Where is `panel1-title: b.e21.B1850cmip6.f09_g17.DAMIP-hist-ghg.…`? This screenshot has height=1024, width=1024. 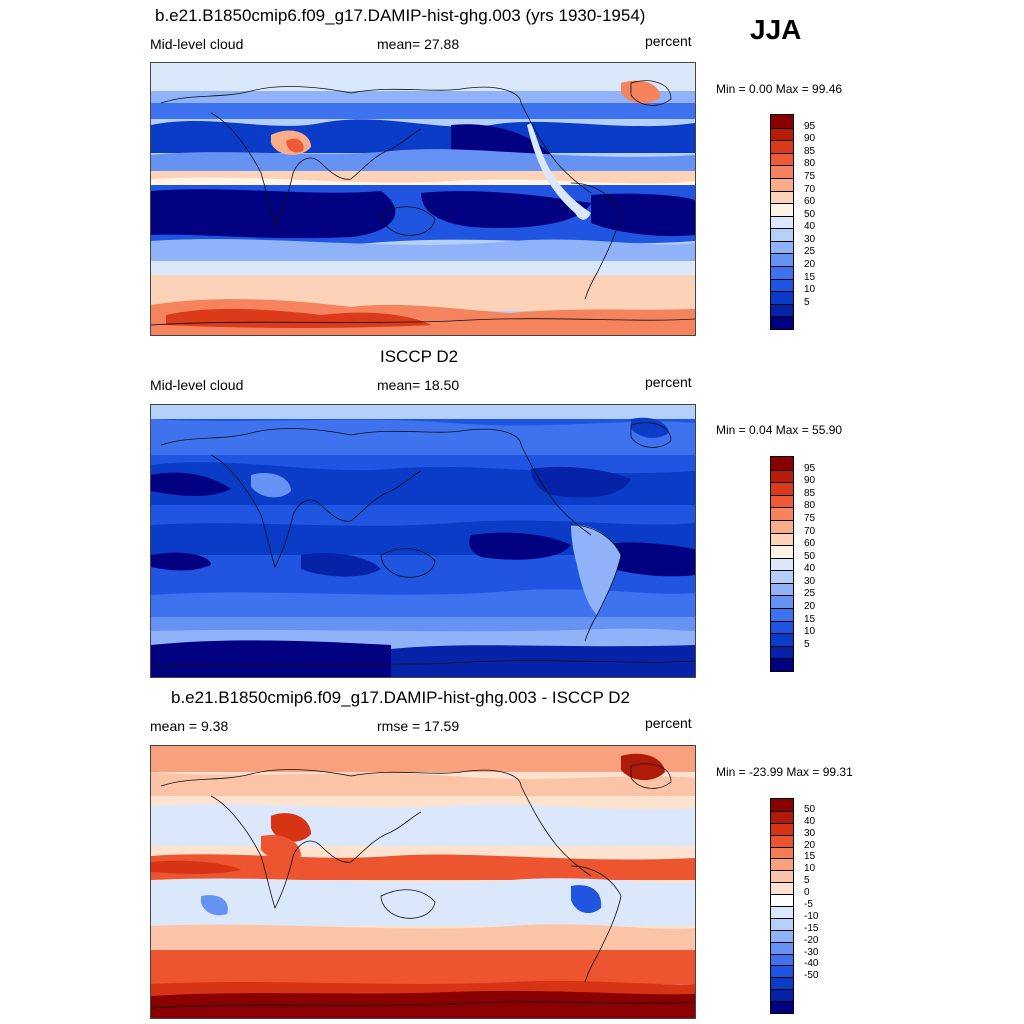
panel1-title: b.e21.B1850cmip6.f09_g17.DAMIP-hist-ghg.… is located at coordinates (400, 15).